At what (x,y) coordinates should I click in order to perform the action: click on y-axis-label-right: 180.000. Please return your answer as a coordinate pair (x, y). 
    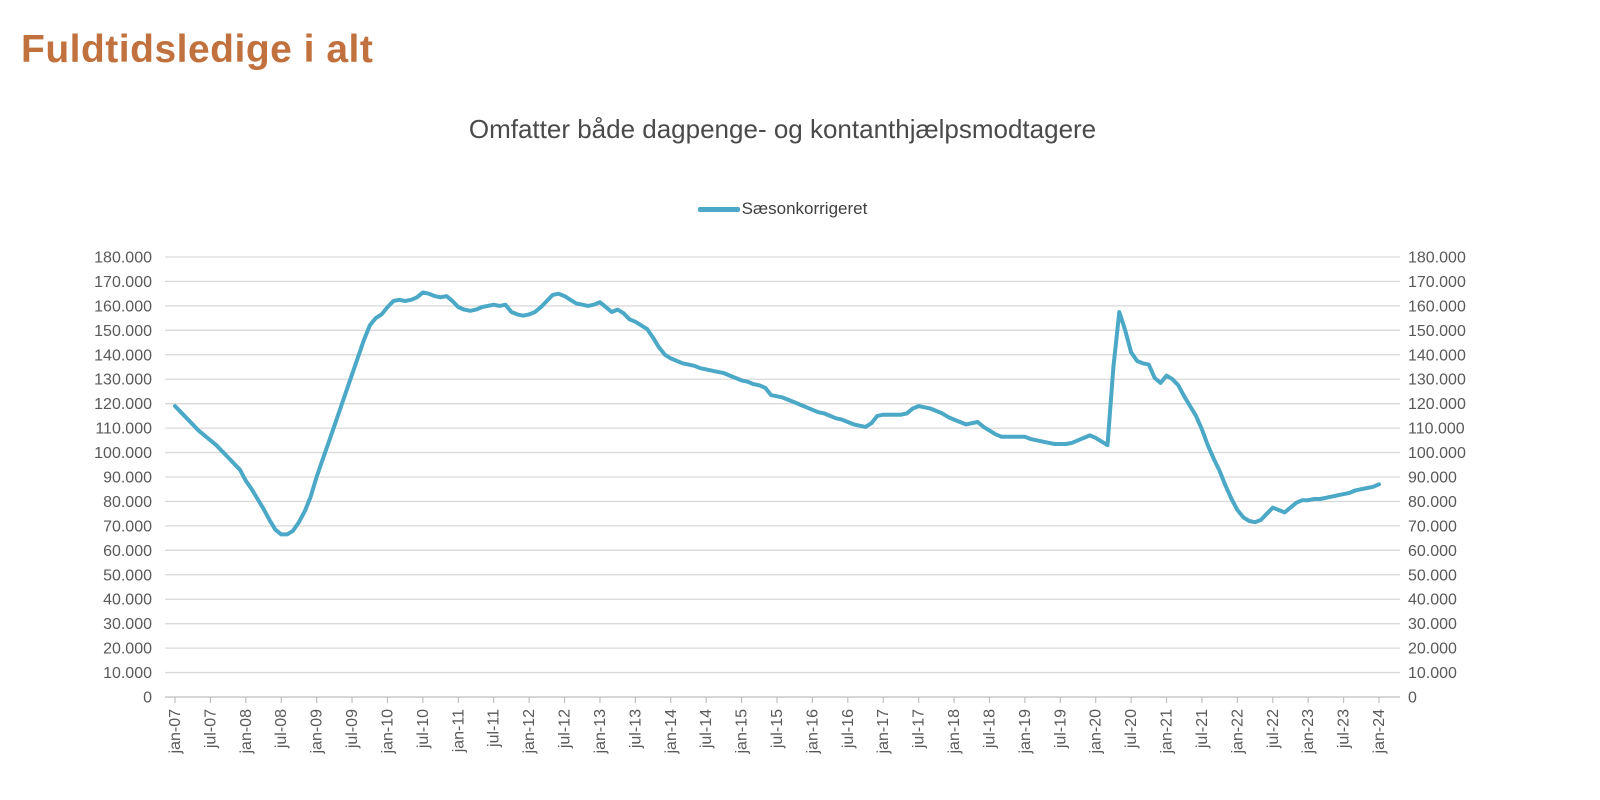
    Looking at the image, I should click on (1437, 258).